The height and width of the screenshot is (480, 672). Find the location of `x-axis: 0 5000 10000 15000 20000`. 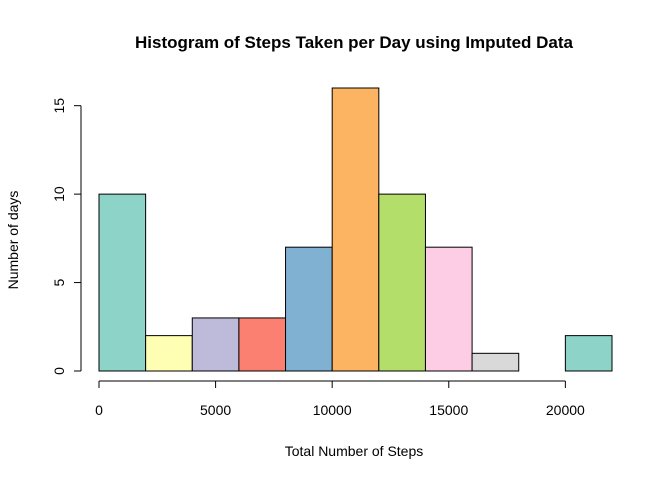

x-axis: 0 5000 10000 15000 20000 is located at coordinates (340, 399).